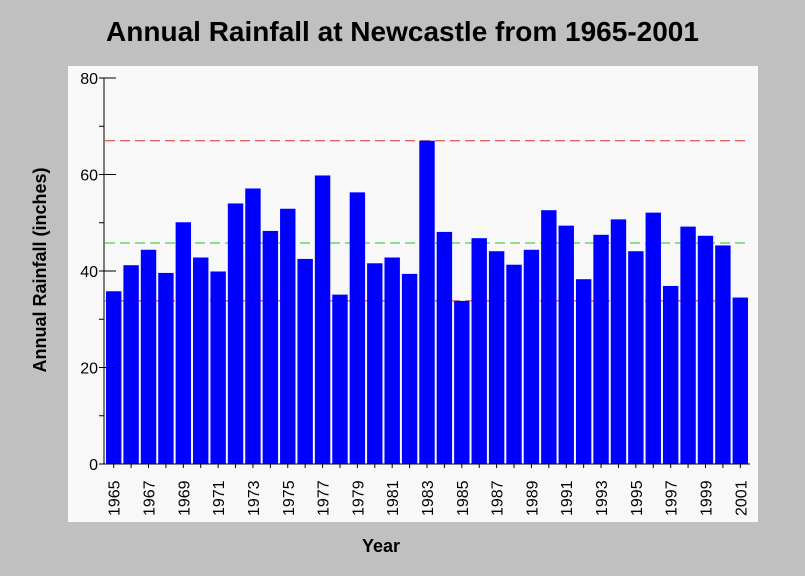 Image resolution: width=805 pixels, height=576 pixels. I want to click on y-tick-label: 0, so click(93, 465).